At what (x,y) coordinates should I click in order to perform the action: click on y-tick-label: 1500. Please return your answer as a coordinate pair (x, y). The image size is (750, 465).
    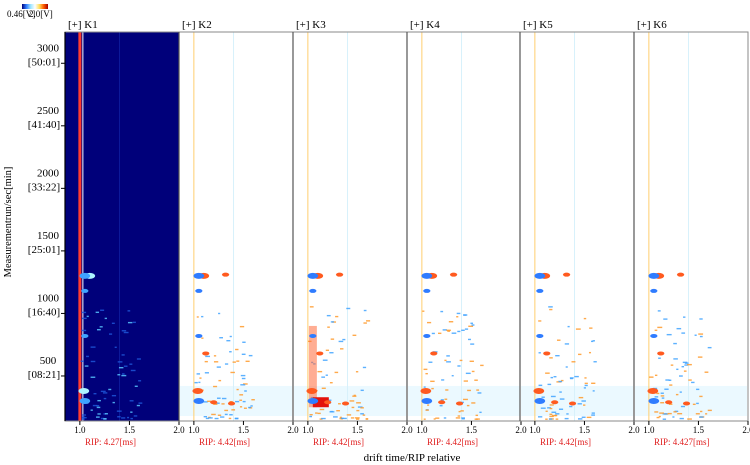
    Looking at the image, I should click on (48, 236).